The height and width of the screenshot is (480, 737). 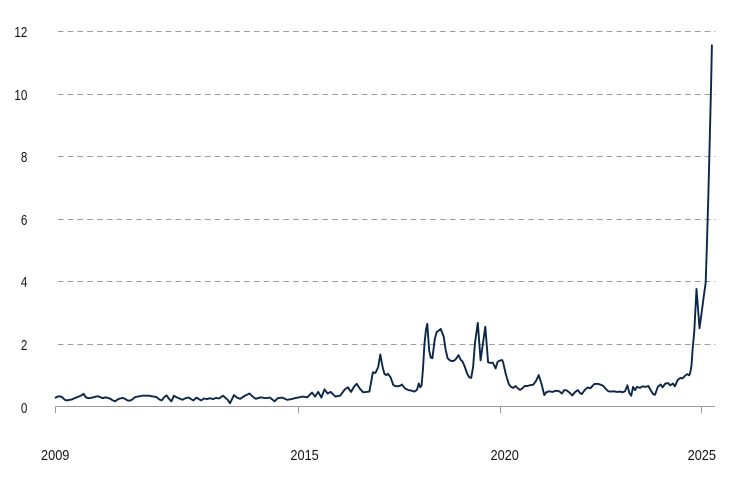 What do you see at coordinates (24, 157) in the screenshot?
I see `svg-text: 8` at bounding box center [24, 157].